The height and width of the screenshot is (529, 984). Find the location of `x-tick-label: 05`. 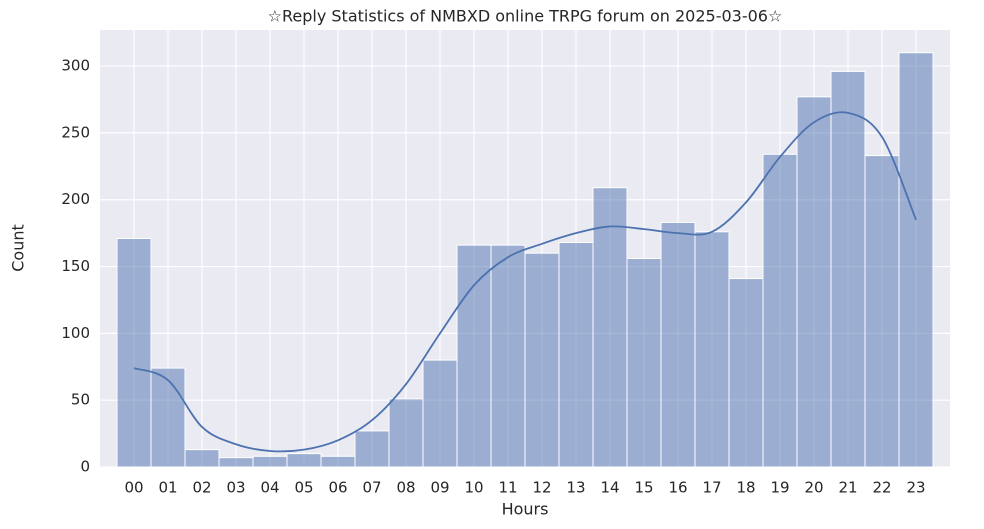

x-tick-label: 05 is located at coordinates (303, 488).